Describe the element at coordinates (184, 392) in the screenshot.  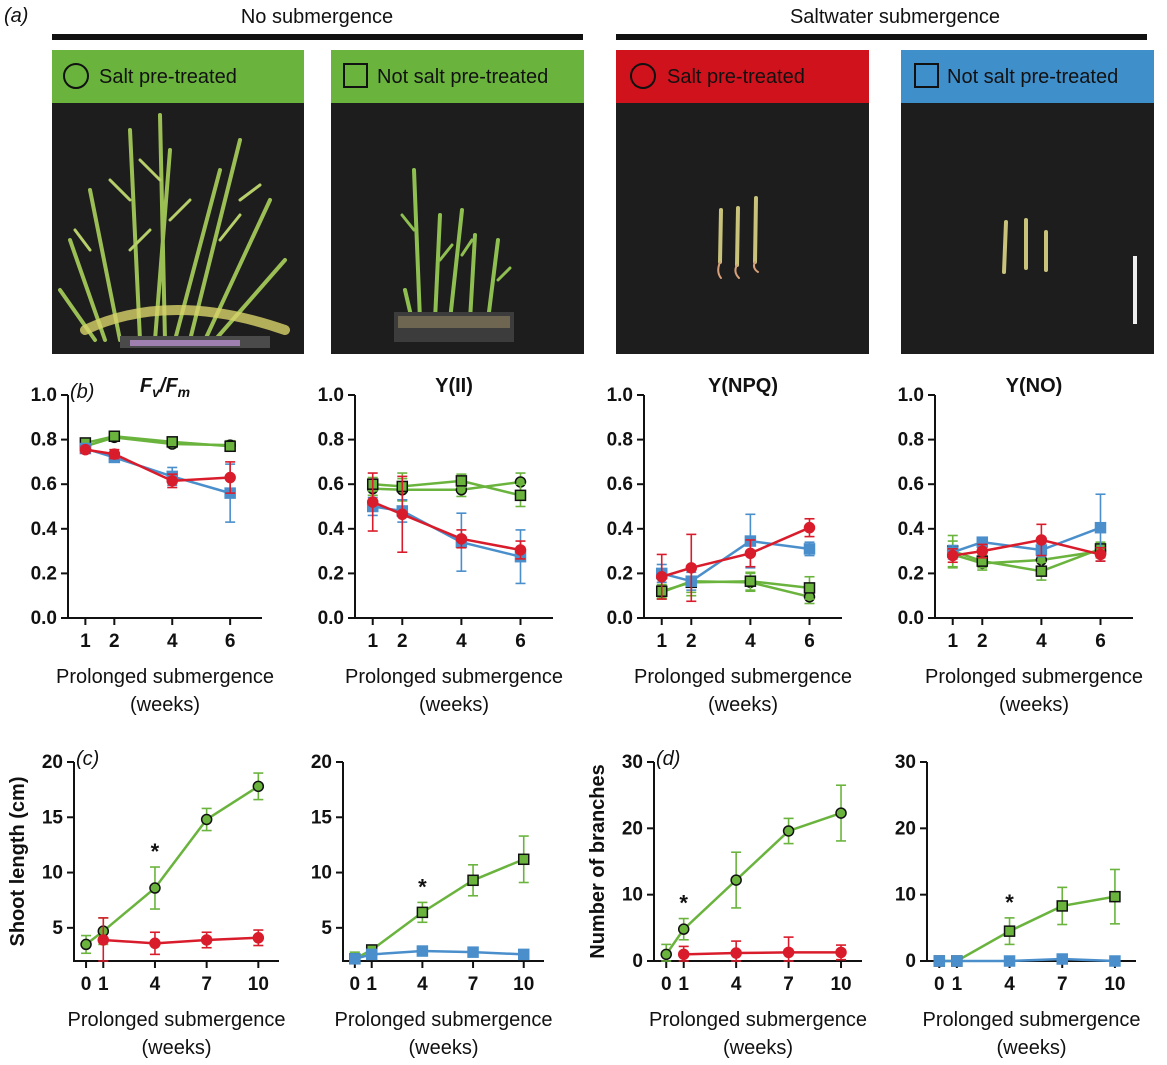
I see `chart-title-part: m` at that location.